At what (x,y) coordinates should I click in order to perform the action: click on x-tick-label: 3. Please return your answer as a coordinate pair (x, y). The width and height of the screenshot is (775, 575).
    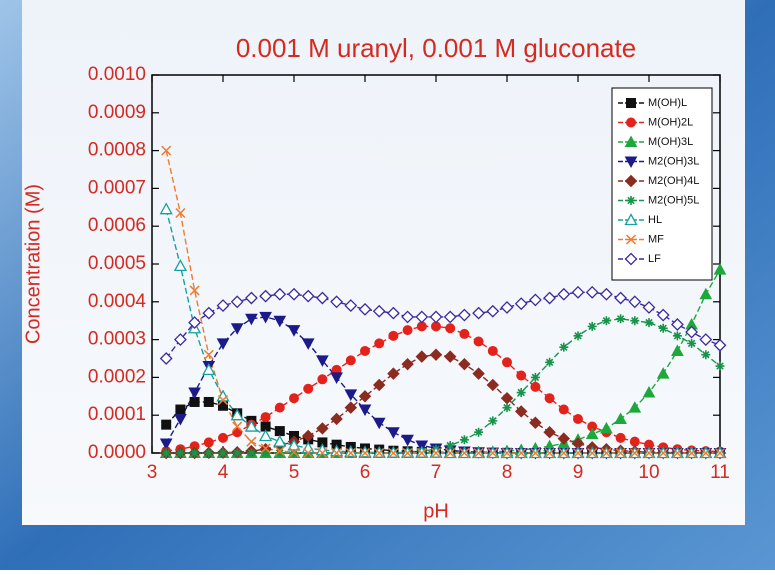
    Looking at the image, I should click on (152, 472).